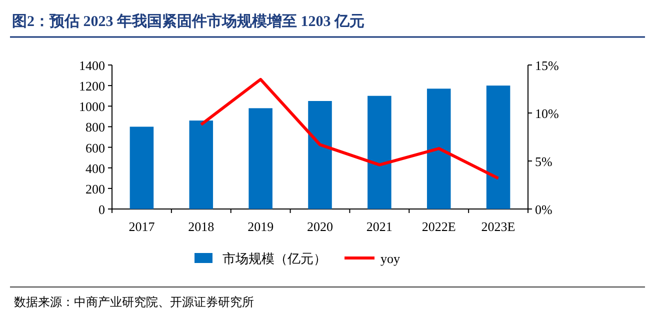 This screenshot has height=320, width=655. What do you see at coordinates (188, 21) in the screenshot?
I see `chart-title: 图2：预估 2023 年我国紧固件市场规模增至 1203 亿元` at bounding box center [188, 21].